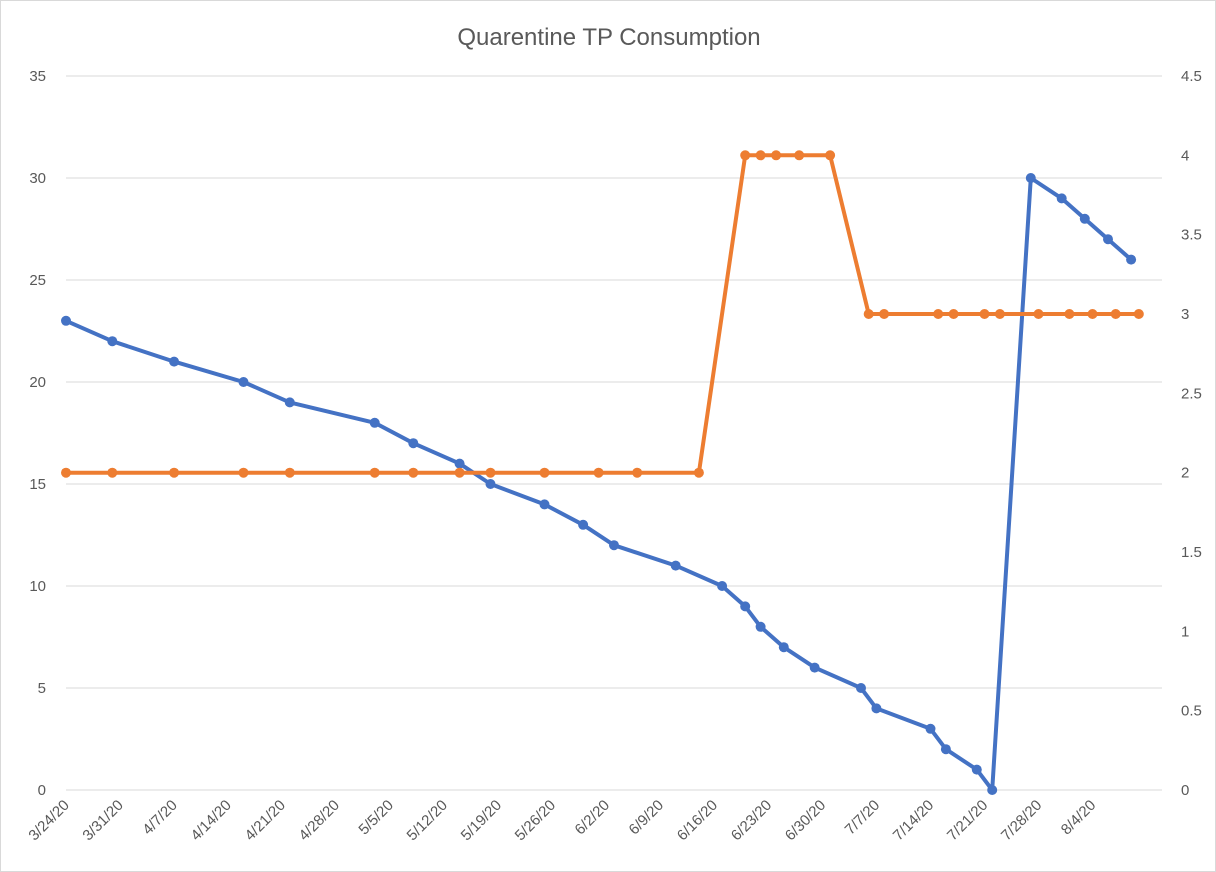  I want to click on y-right-tick-label: 1.5, so click(1191, 552).